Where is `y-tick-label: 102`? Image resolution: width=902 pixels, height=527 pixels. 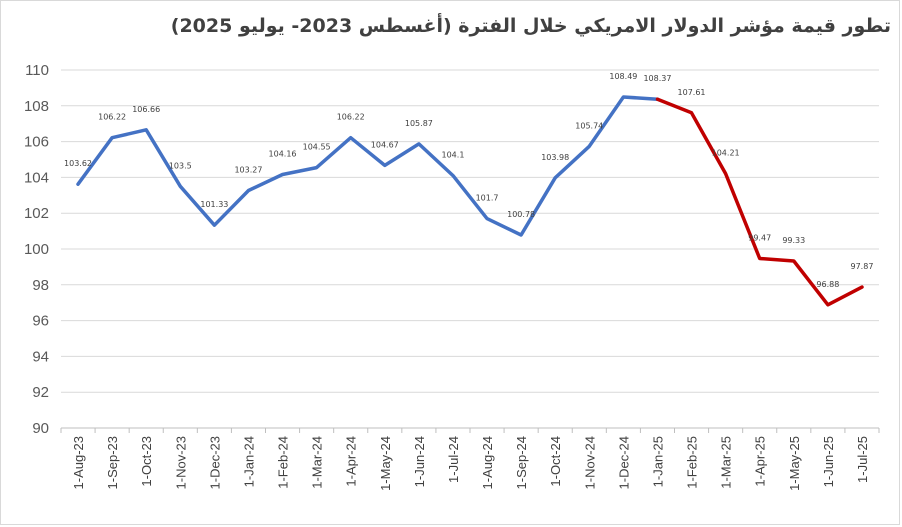 y-tick-label: 102 is located at coordinates (36, 213).